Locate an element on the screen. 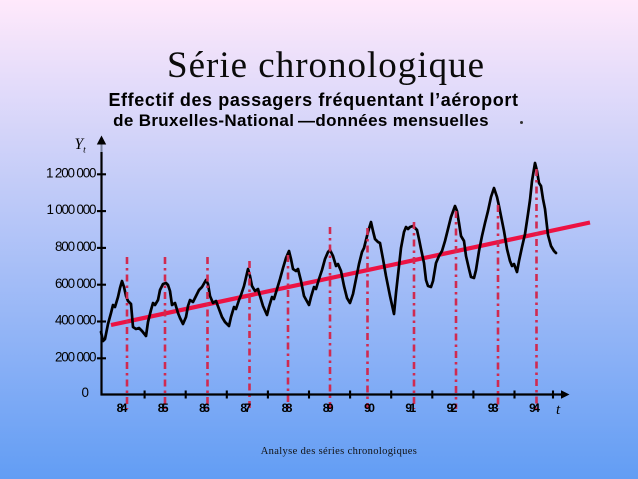  svg-text: 86 is located at coordinates (204, 408).